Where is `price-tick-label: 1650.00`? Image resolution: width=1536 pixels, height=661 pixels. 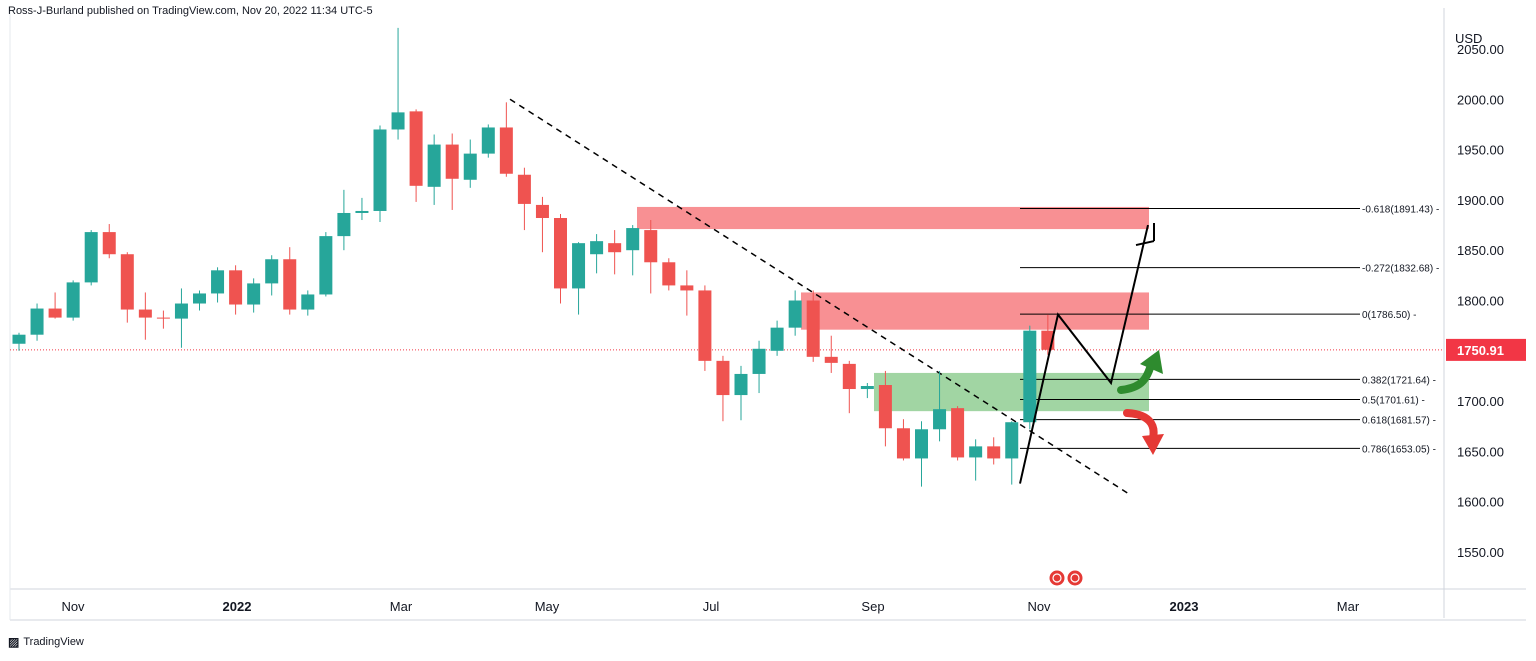 price-tick-label: 1650.00 is located at coordinates (1480, 451).